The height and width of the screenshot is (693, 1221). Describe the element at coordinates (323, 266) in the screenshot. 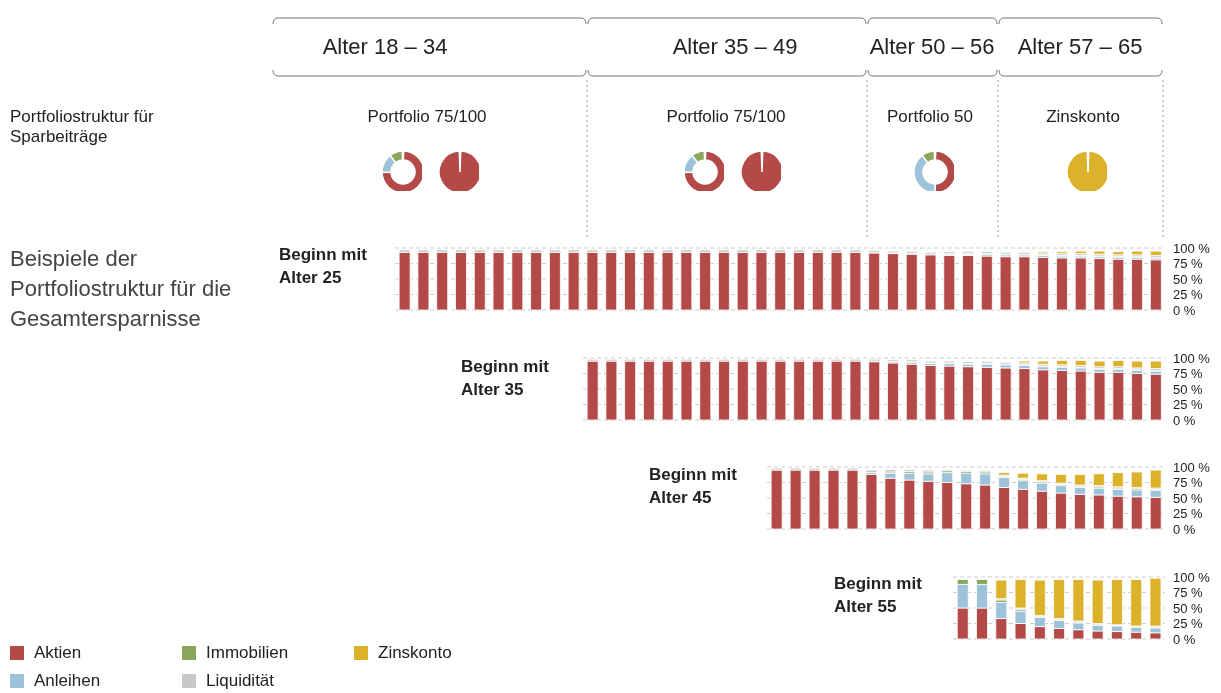

I see `text: Beginn mit Alter 25` at that location.